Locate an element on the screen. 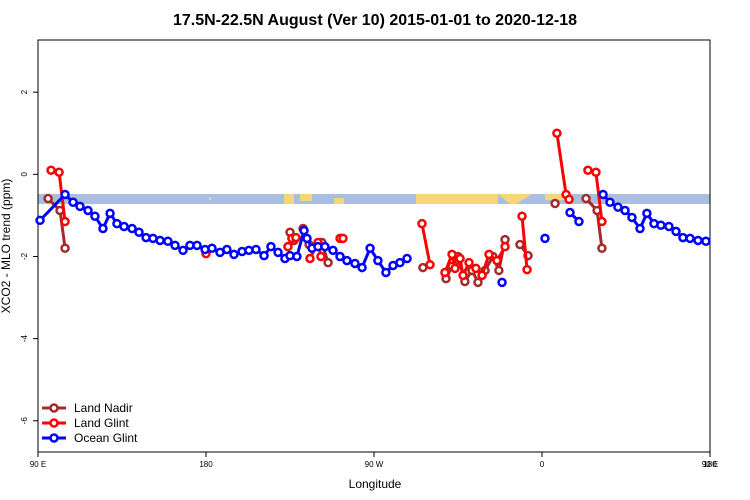 This screenshot has height=500, width=750. x-axis-label: Longitude is located at coordinates (375, 484).